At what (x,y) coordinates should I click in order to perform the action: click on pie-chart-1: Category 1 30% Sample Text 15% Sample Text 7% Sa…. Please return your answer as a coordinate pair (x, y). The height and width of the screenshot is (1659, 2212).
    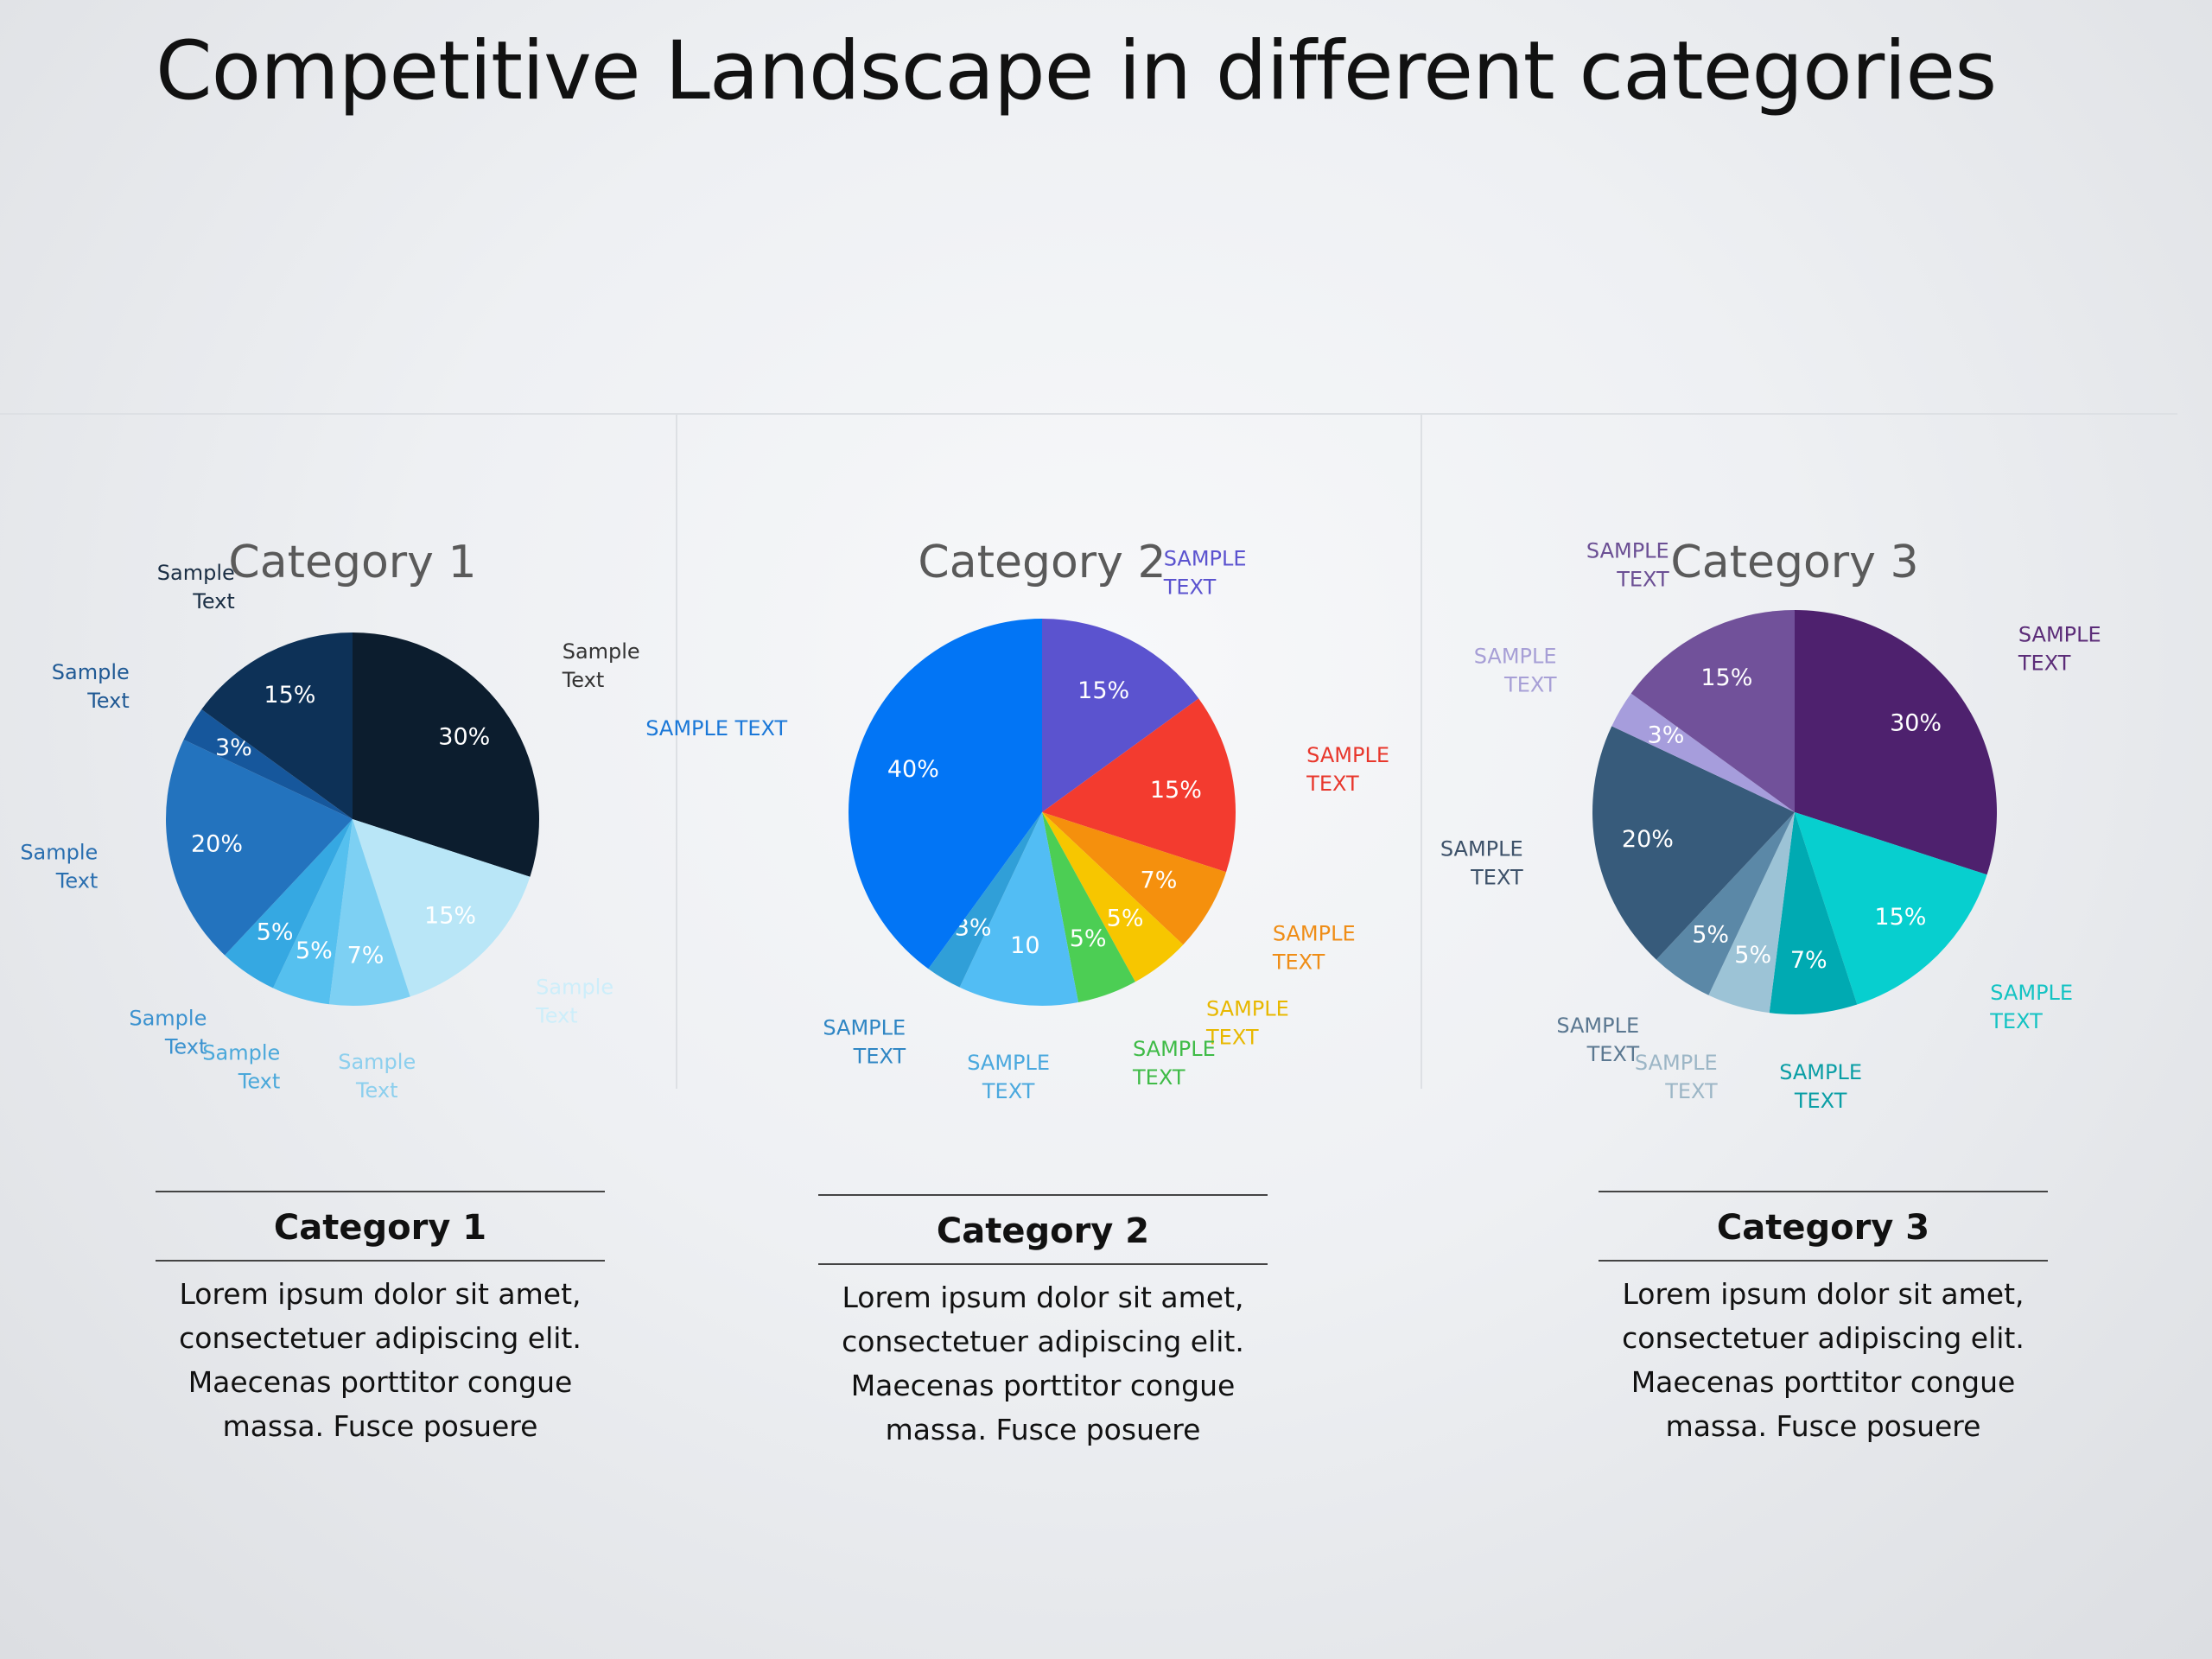
    Looking at the image, I should click on (329, 820).